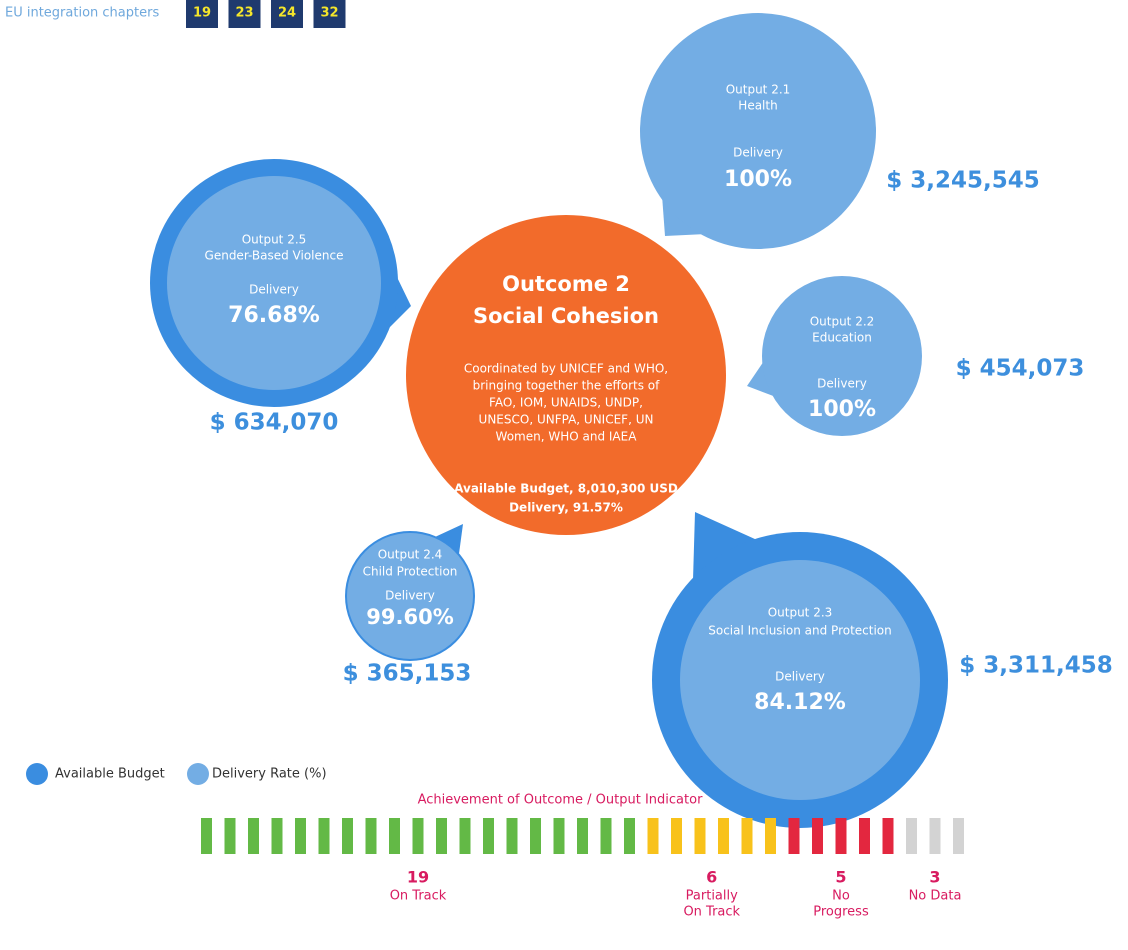 Image resolution: width=1128 pixels, height=950 pixels. What do you see at coordinates (842, 322) in the screenshot?
I see `output-name: Output 2.2` at bounding box center [842, 322].